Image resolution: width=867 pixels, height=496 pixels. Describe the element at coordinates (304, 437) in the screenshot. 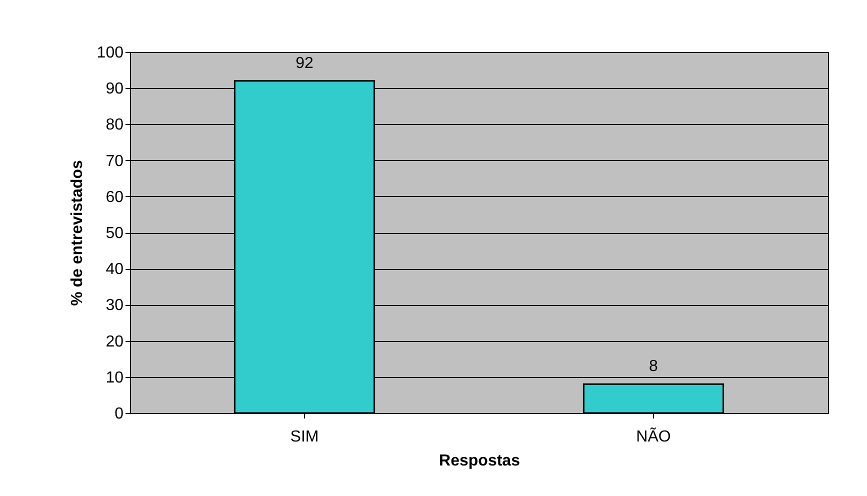

I see `x-tick-label: SIM` at that location.